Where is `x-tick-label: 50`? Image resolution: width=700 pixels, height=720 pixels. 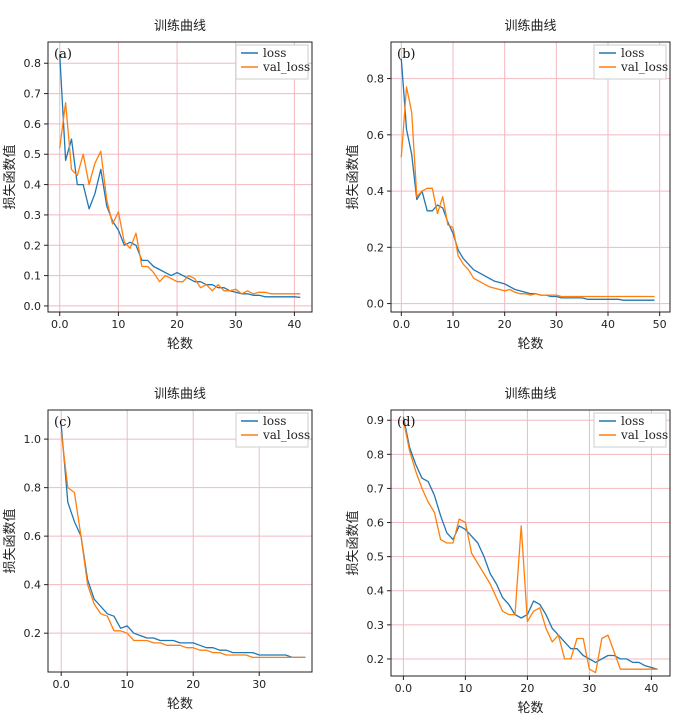
x-tick-label: 50 is located at coordinates (660, 324).